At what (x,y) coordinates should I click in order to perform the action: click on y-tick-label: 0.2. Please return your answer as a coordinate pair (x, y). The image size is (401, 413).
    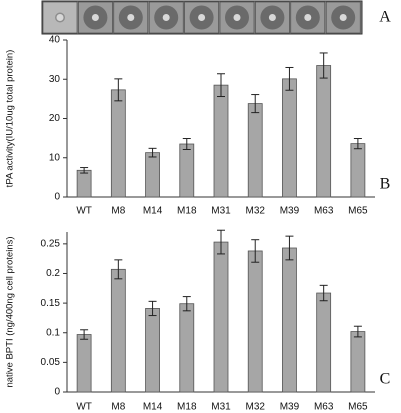
    Looking at the image, I should click on (53, 273).